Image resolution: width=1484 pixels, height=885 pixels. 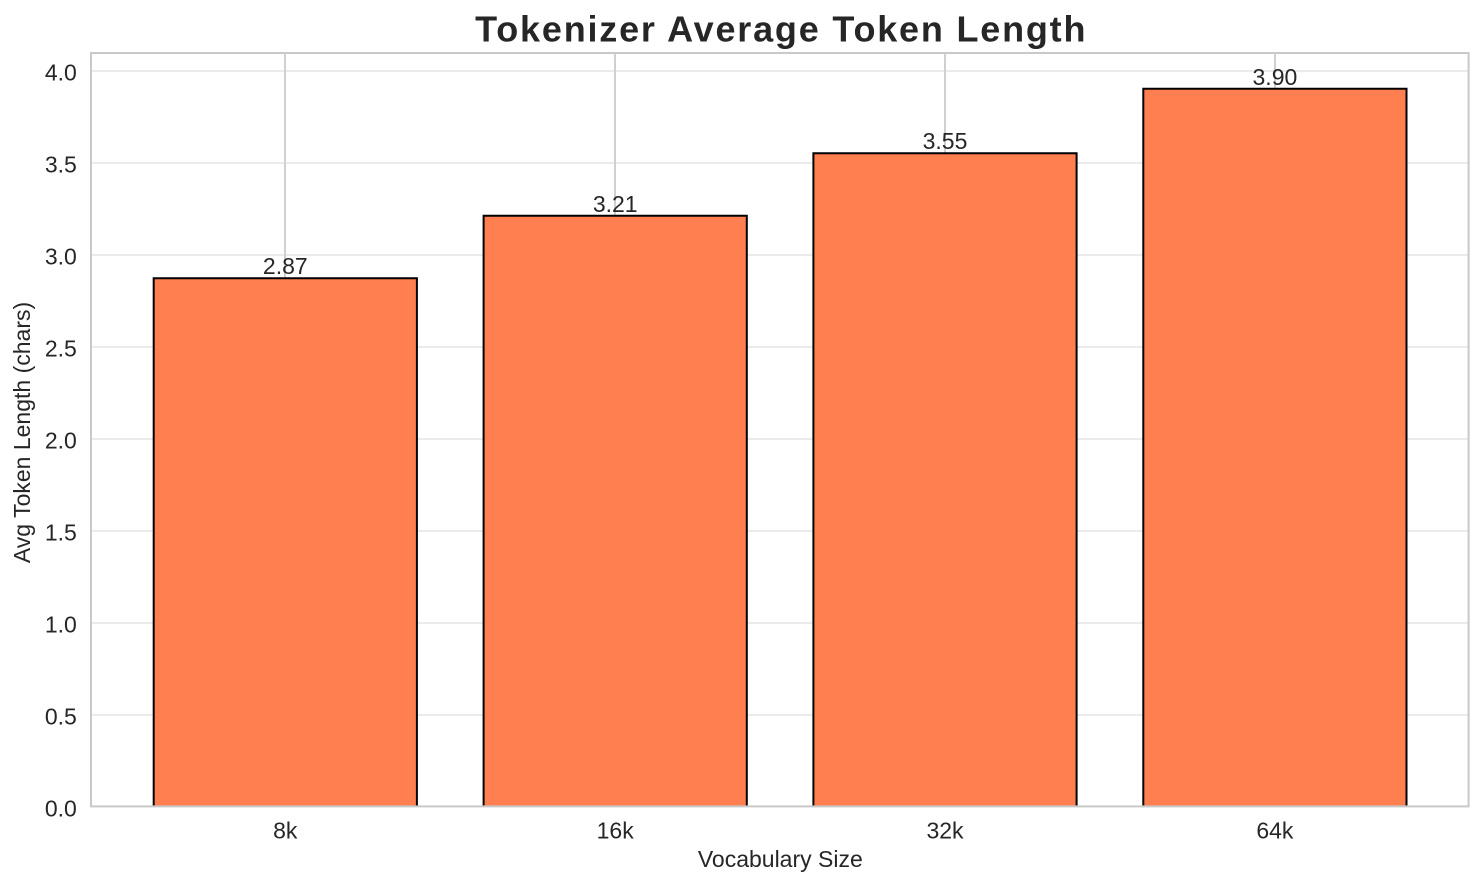 I want to click on svg-text: Vocabulary Size, so click(x=780, y=859).